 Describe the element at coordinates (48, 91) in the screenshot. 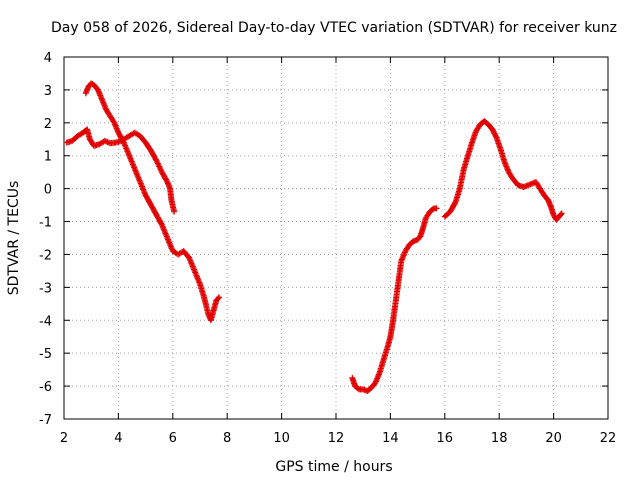

I see `y-tick-label: 3` at that location.